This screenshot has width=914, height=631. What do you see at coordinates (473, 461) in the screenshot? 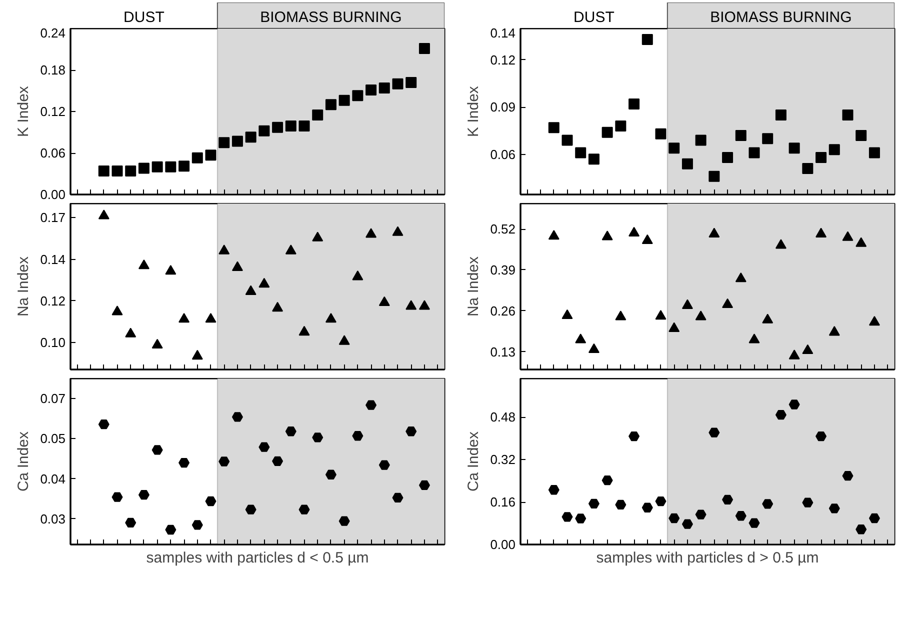
I see `y-axis-title: Ca Index` at bounding box center [473, 461].